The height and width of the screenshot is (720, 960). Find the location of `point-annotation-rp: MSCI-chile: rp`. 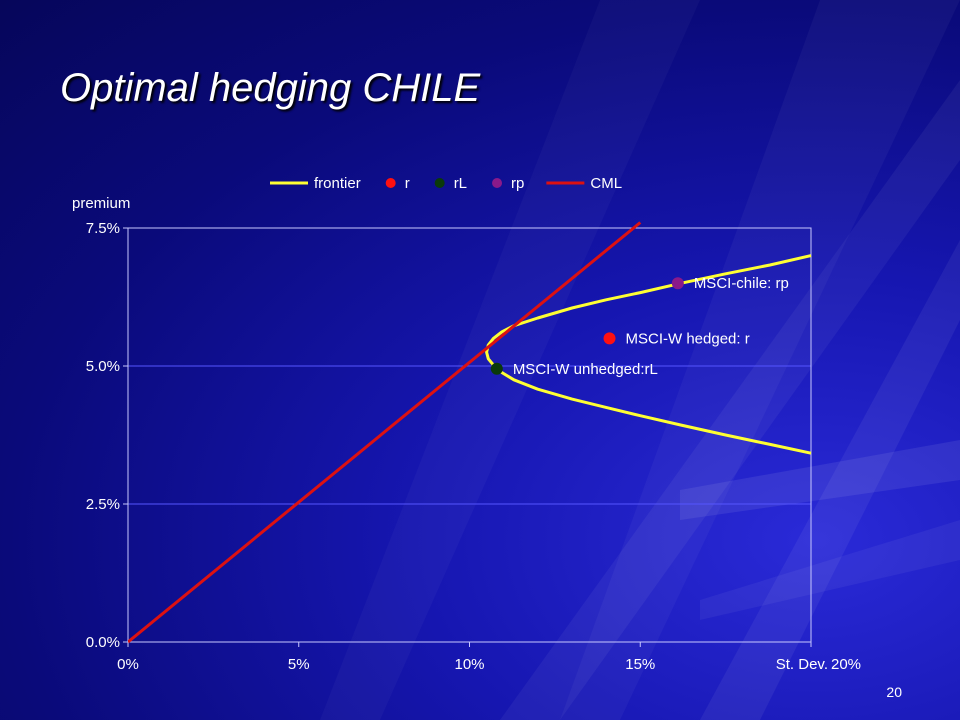

point-annotation-rp: MSCI-chile: rp is located at coordinates (741, 283).